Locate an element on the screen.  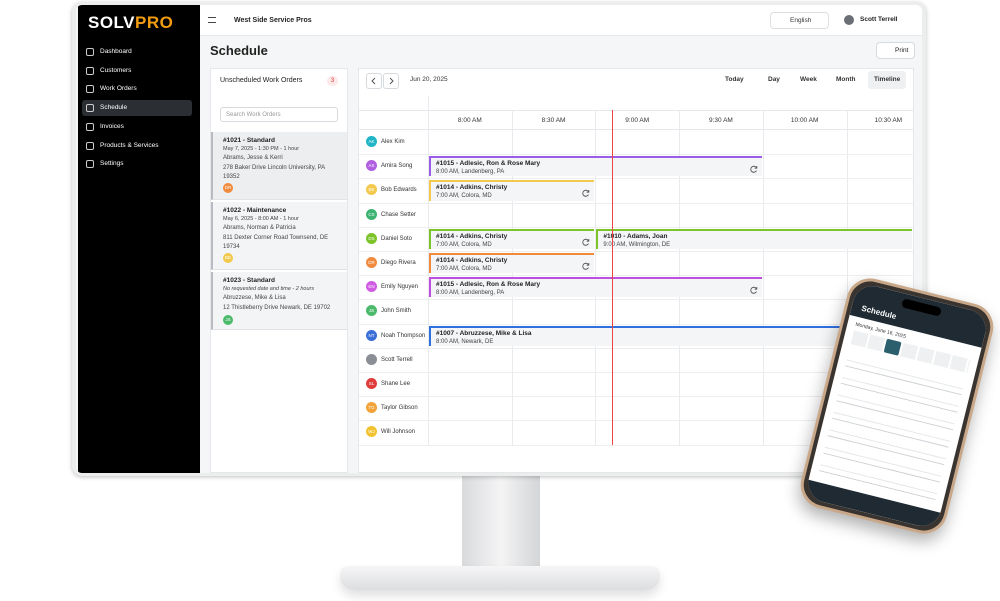
time-label: 10:00 AM is located at coordinates (804, 120).